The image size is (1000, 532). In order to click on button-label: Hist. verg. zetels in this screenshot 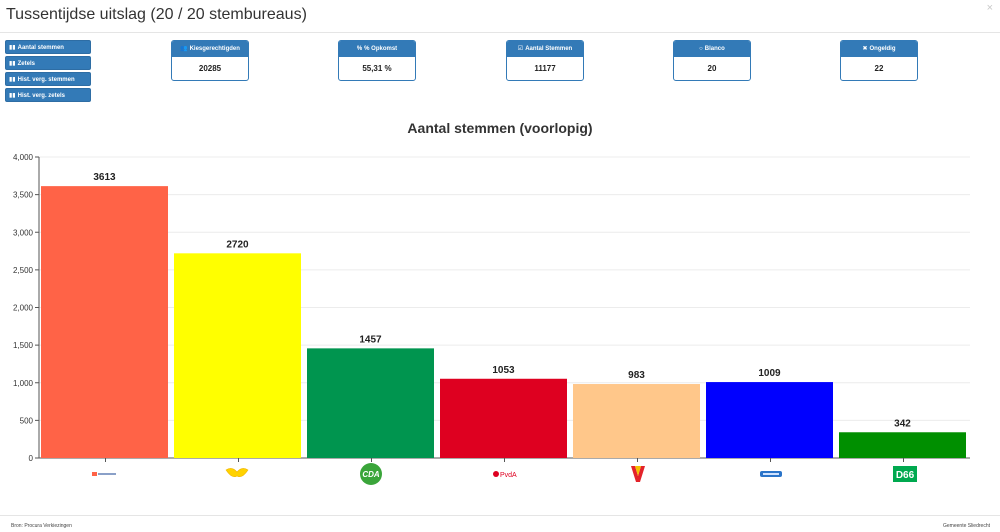, I will do `click(41, 96)`.